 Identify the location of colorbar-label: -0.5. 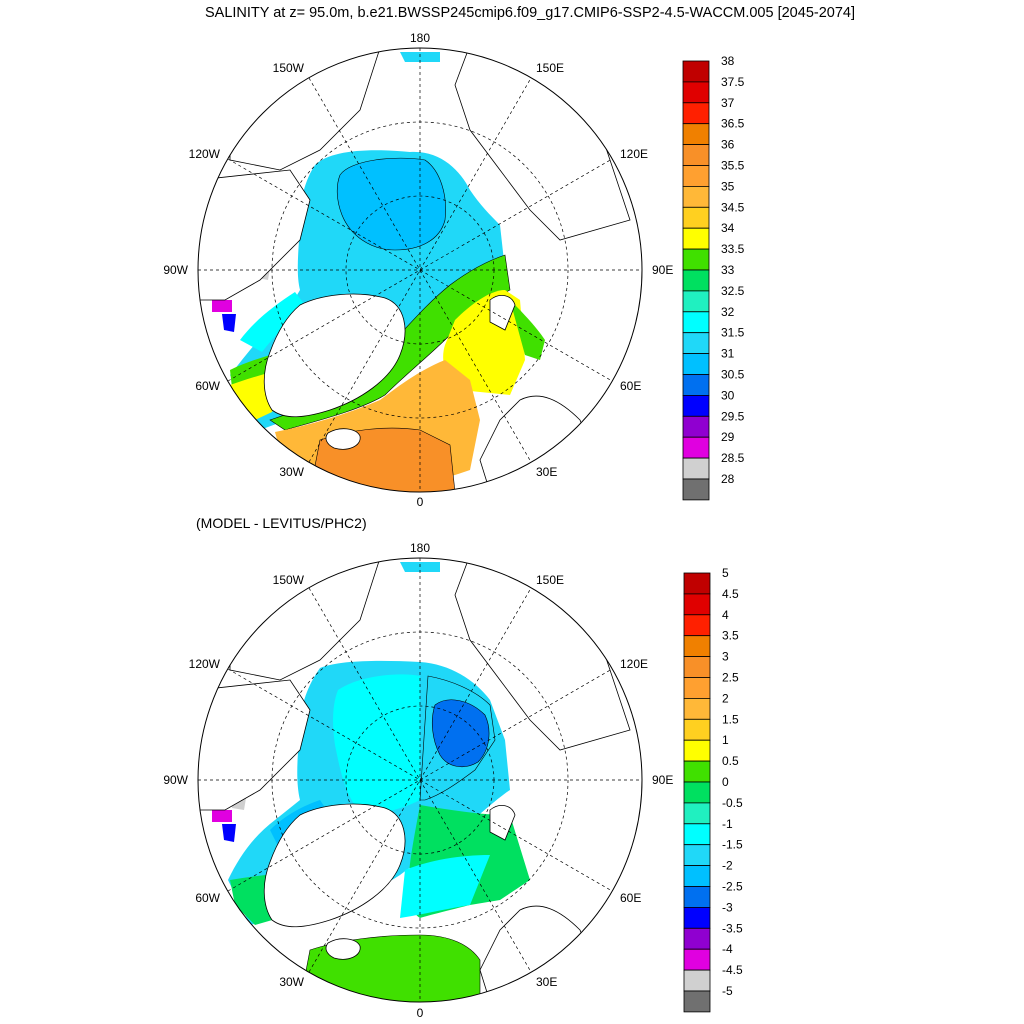
(732, 803).